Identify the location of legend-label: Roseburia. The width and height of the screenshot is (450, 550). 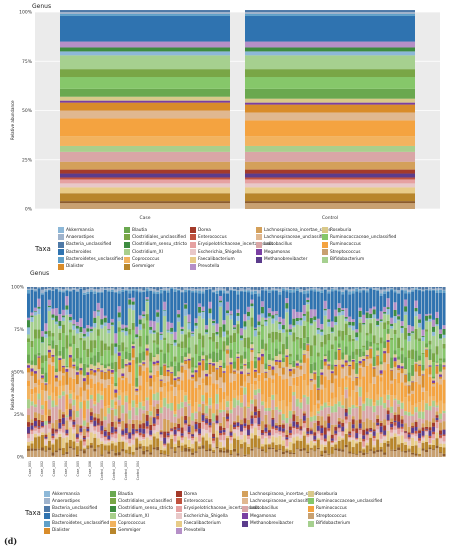
(327, 494).